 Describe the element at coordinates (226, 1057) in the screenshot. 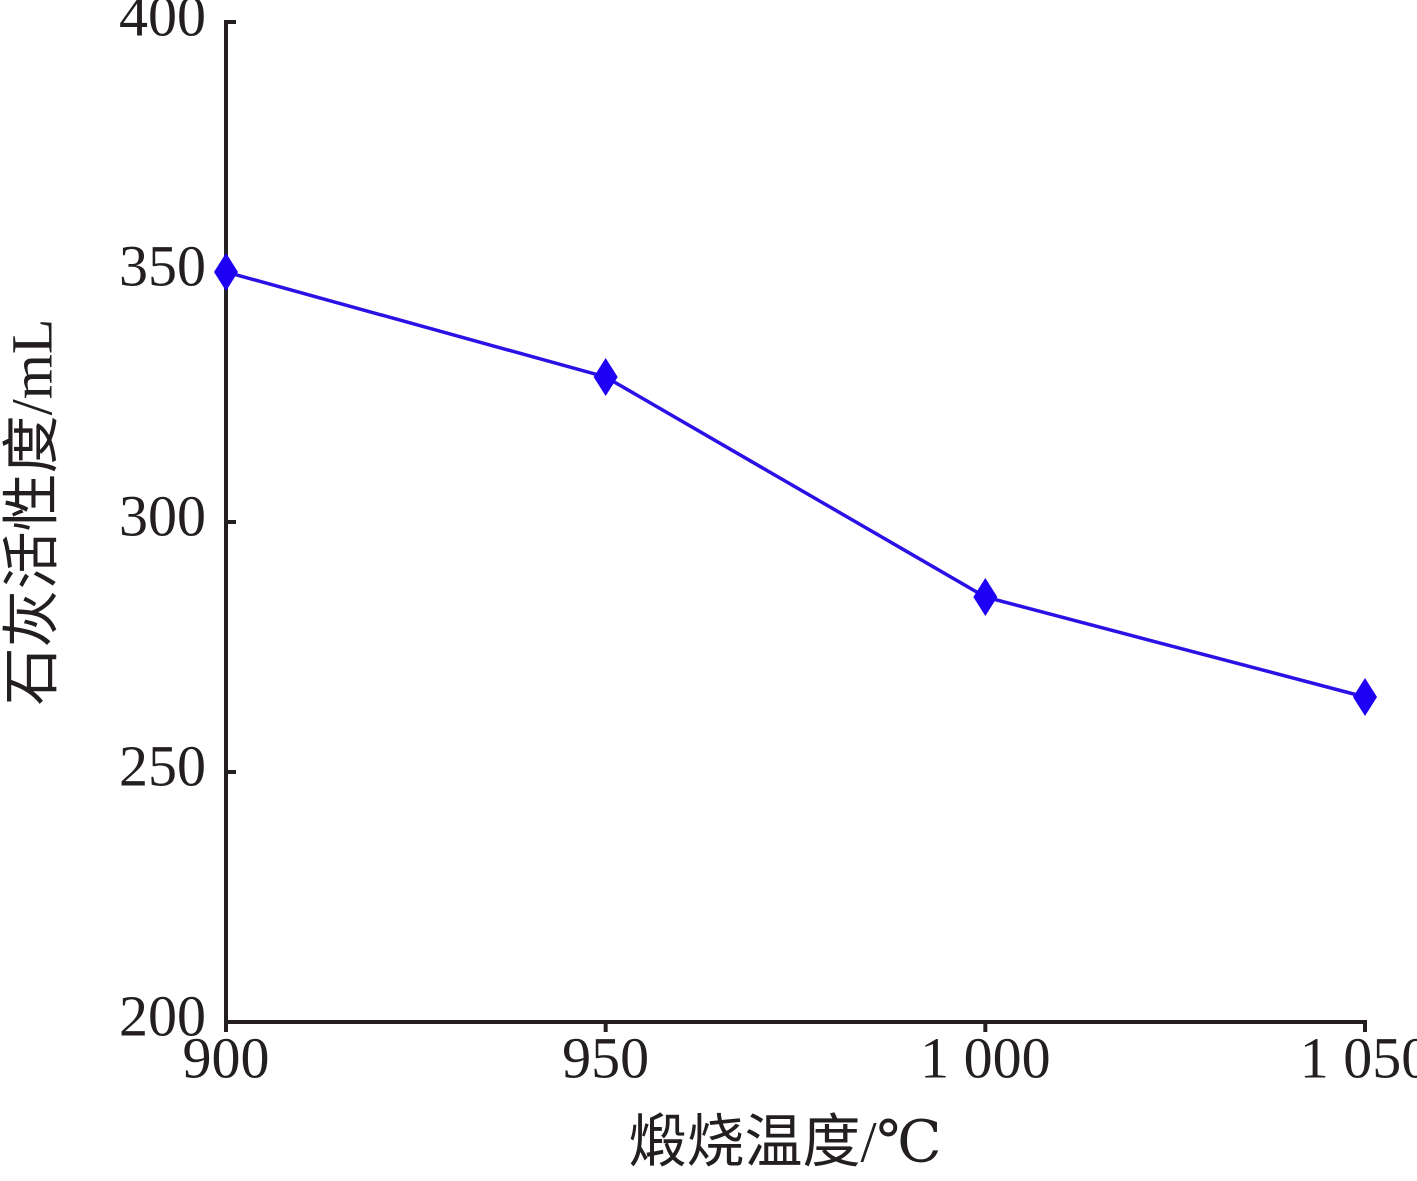

I see `x-tick-label: 900` at that location.